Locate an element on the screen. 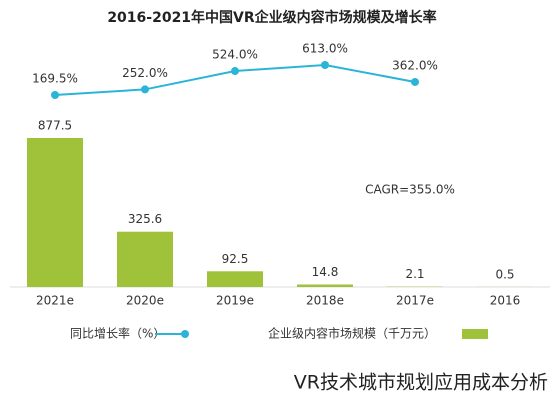 The height and width of the screenshot is (400, 560). x-tick-label: 2021e is located at coordinates (55, 301).